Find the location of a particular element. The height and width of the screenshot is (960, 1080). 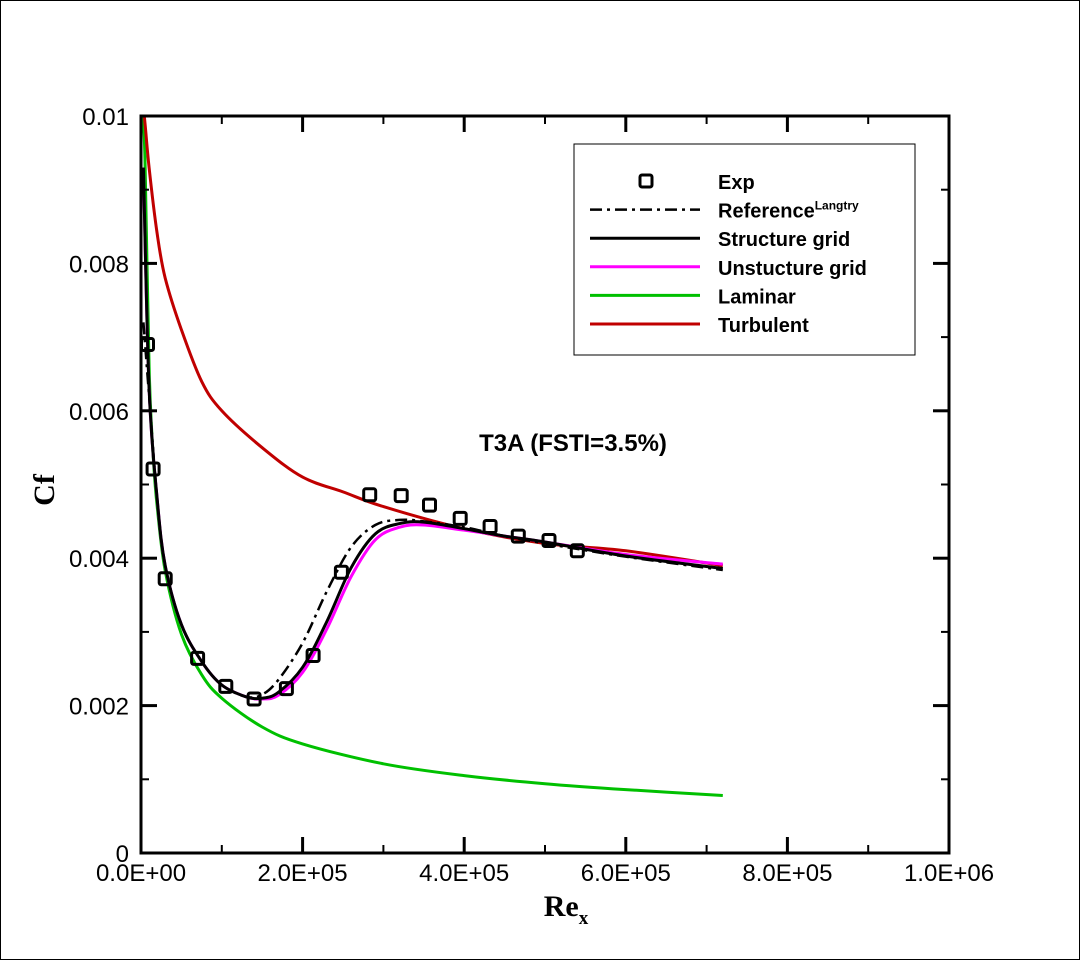

x-tick-label: 6.0E+05 is located at coordinates (626, 873).